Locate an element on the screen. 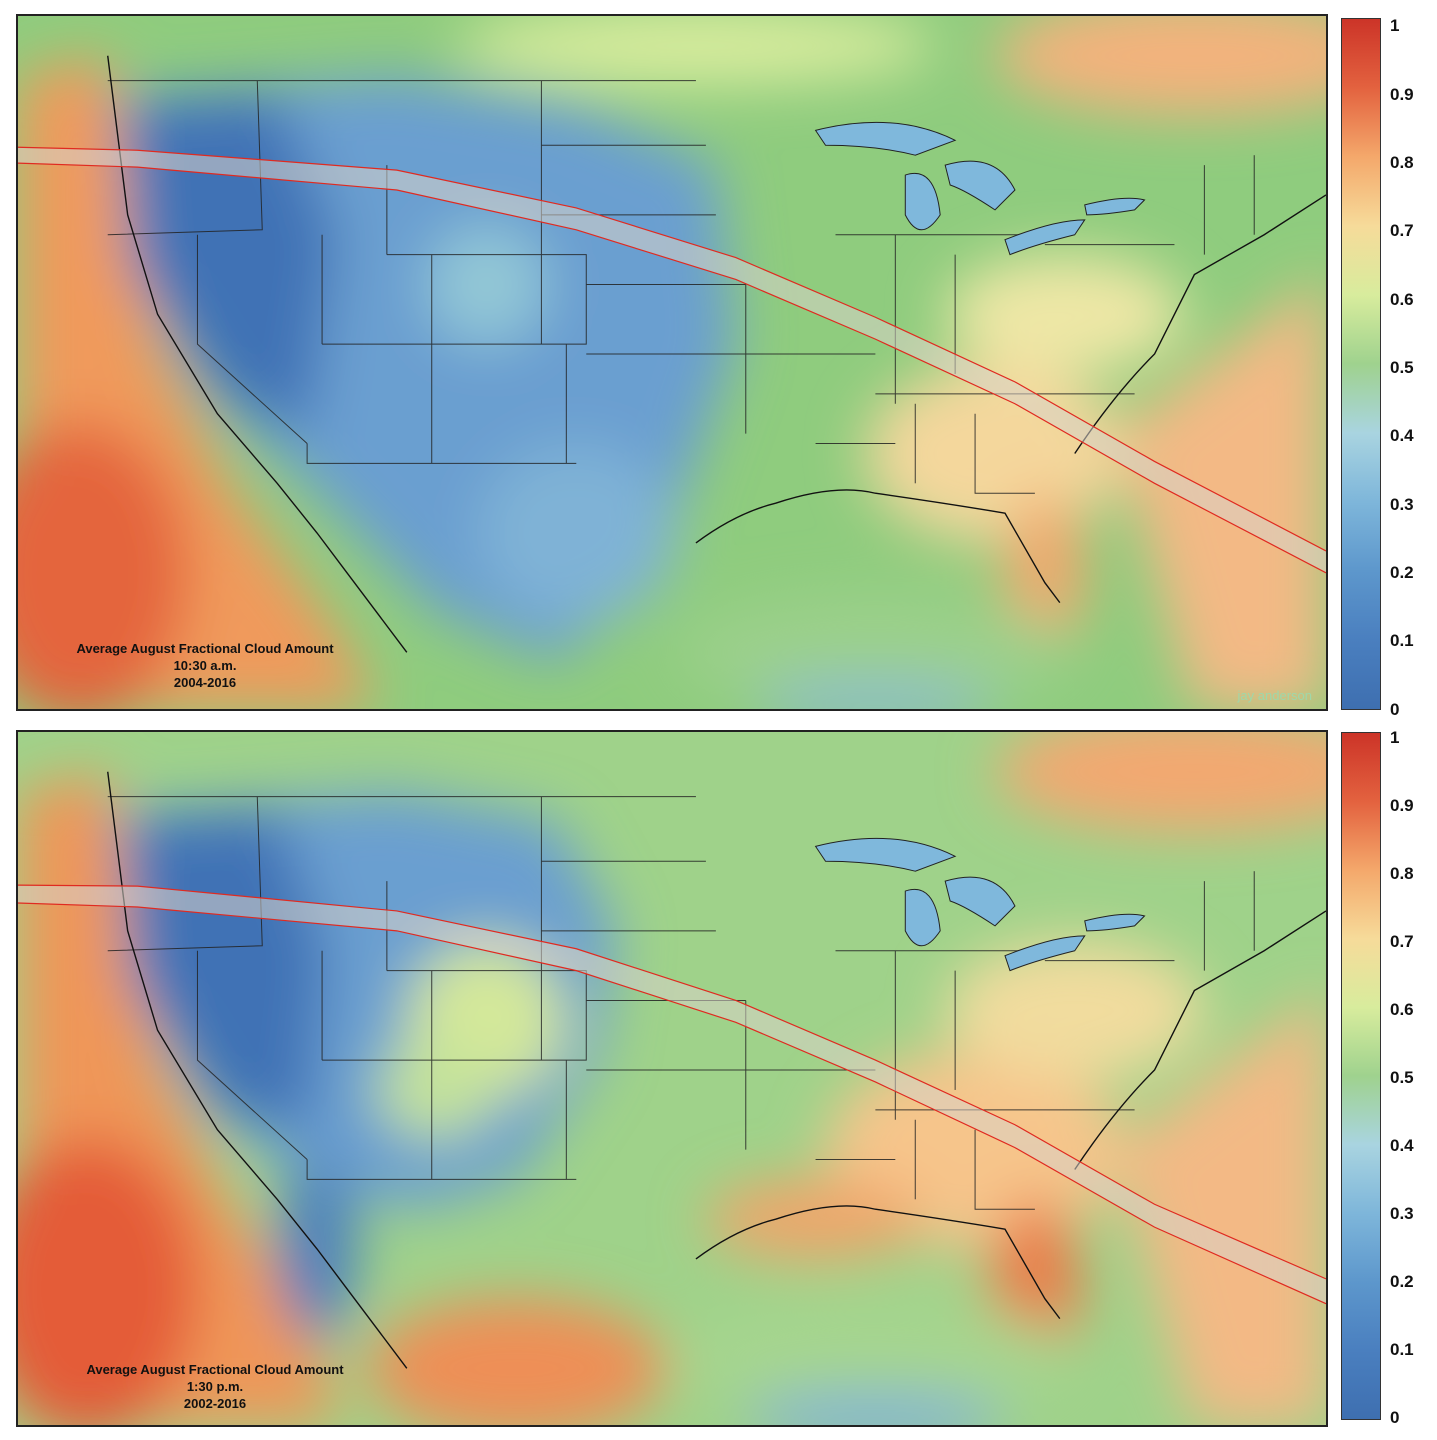 Image resolution: width=1437 pixels, height=1440 pixels. caption-time: 1:30 p.m. is located at coordinates (215, 1386).